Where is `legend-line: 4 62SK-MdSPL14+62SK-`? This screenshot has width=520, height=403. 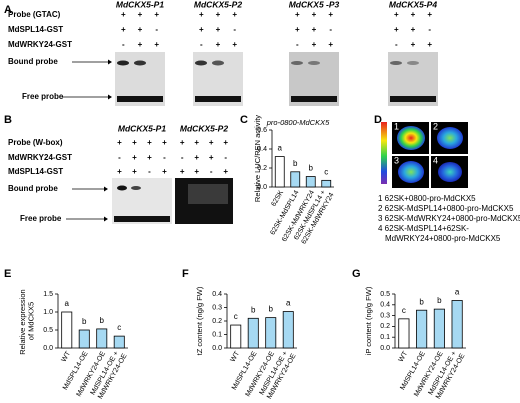 legend-line: 4 62SK-MdSPL14+62SK- is located at coordinates (423, 228).